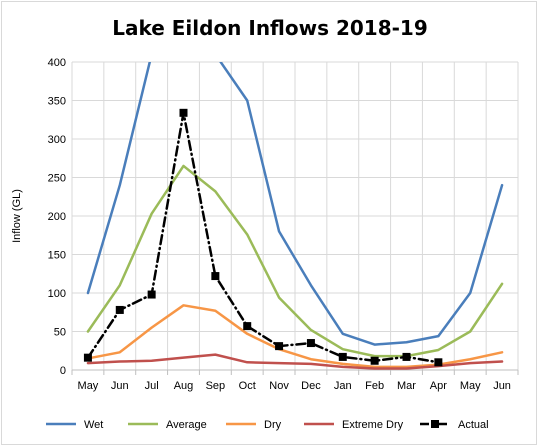 This screenshot has height=448, width=540. I want to click on x-tick-label: Dec, so click(311, 386).